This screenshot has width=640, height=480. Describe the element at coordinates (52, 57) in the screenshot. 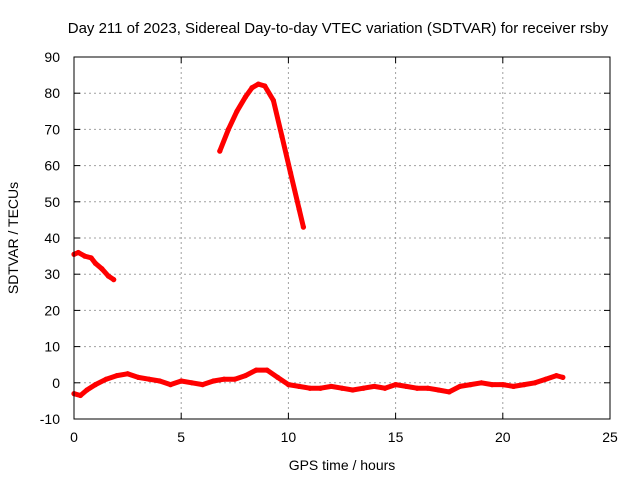

I see `y-tick-label: 90` at that location.